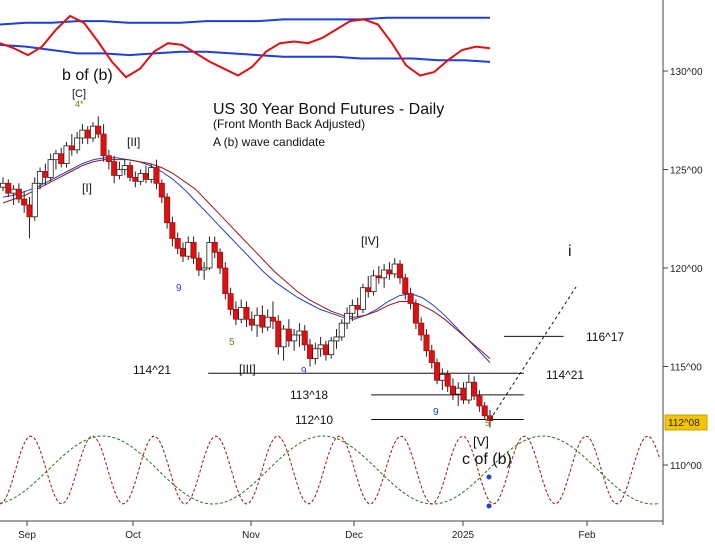 The image size is (715, 546). I want to click on chart-note: A (b) wave candidate, so click(269, 142).